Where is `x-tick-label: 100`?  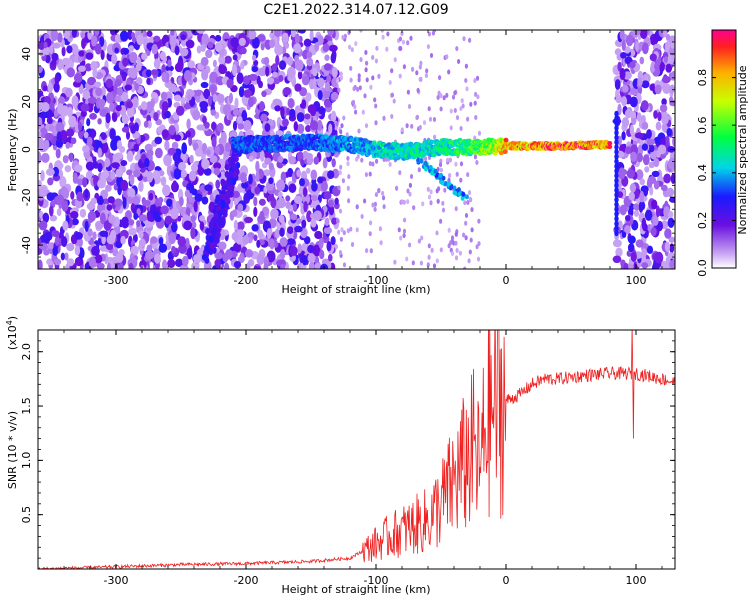
x-tick-label: 100 is located at coordinates (636, 580).